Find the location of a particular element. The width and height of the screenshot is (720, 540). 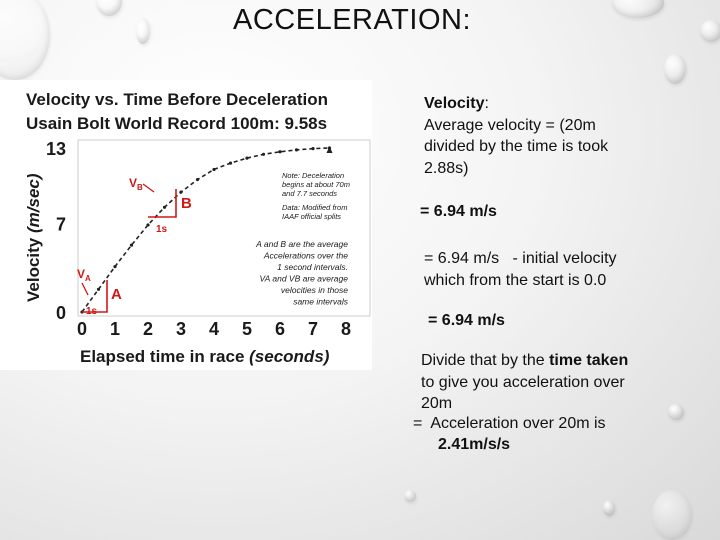

svg-text: Velocity (m/sec) is located at coordinates (33, 237).